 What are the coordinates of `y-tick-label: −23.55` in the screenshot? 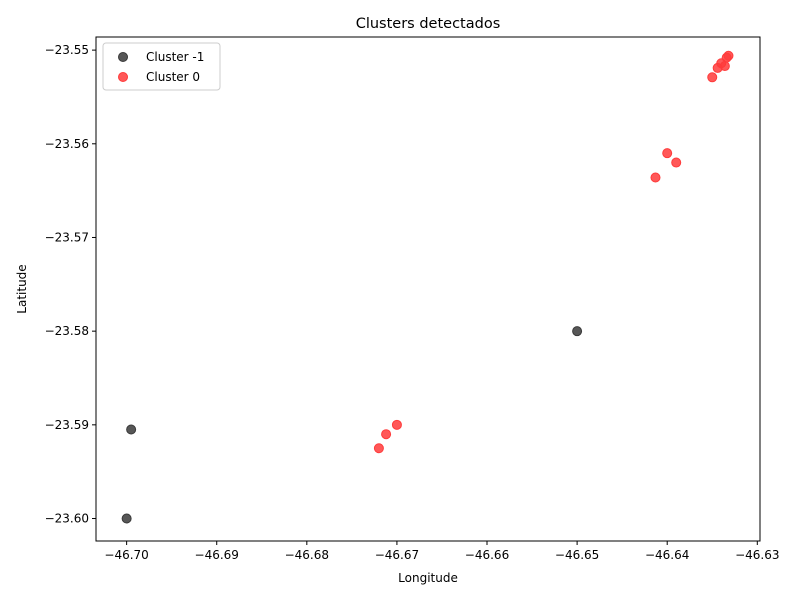 It's located at (67, 50).